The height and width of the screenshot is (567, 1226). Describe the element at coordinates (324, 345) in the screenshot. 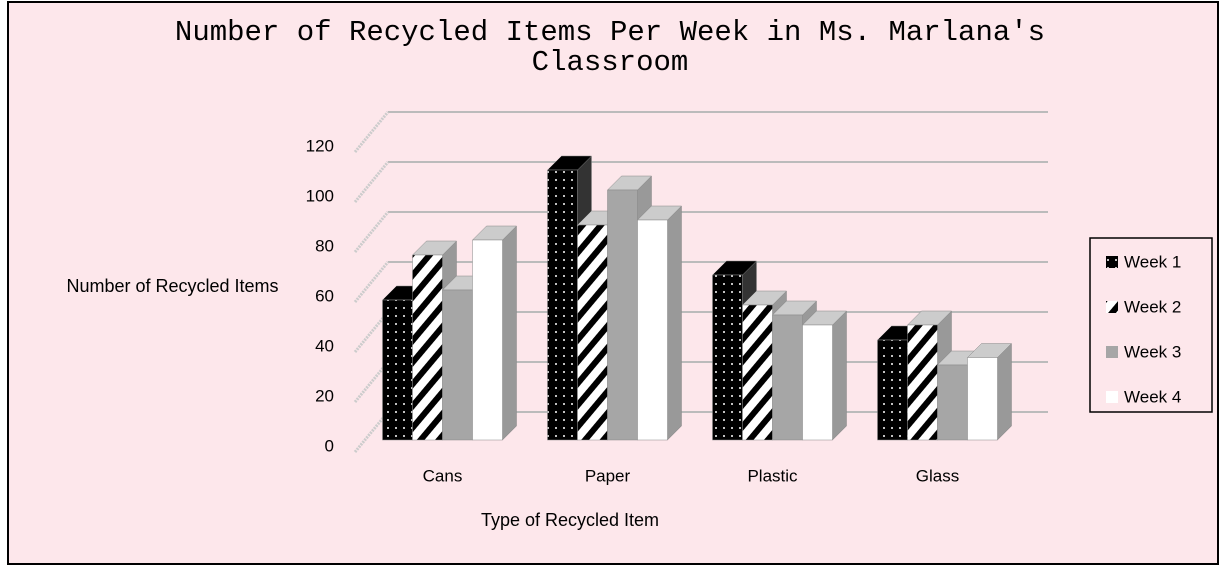

I see `y-tick-label: 40` at that location.